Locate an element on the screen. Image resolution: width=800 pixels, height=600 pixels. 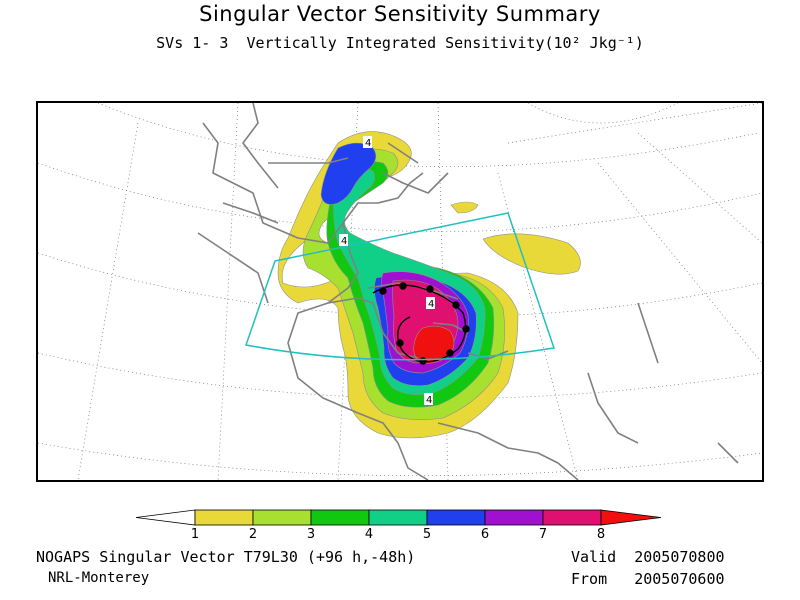
colorbar-tick-label: 5 is located at coordinates (427, 534).